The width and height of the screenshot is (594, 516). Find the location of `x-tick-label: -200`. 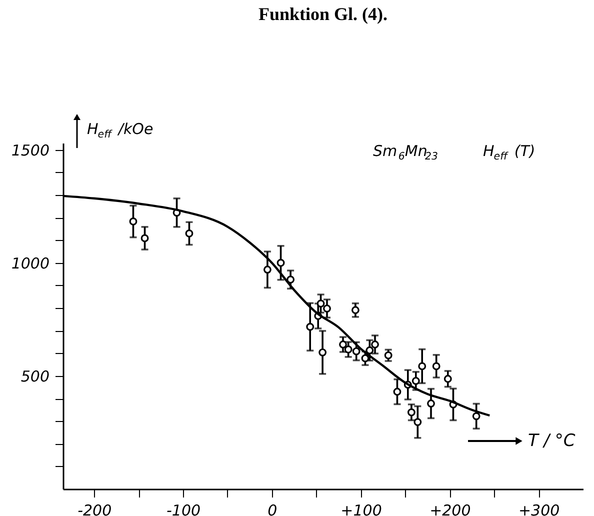

x-tick-label: -200 is located at coordinates (95, 509).